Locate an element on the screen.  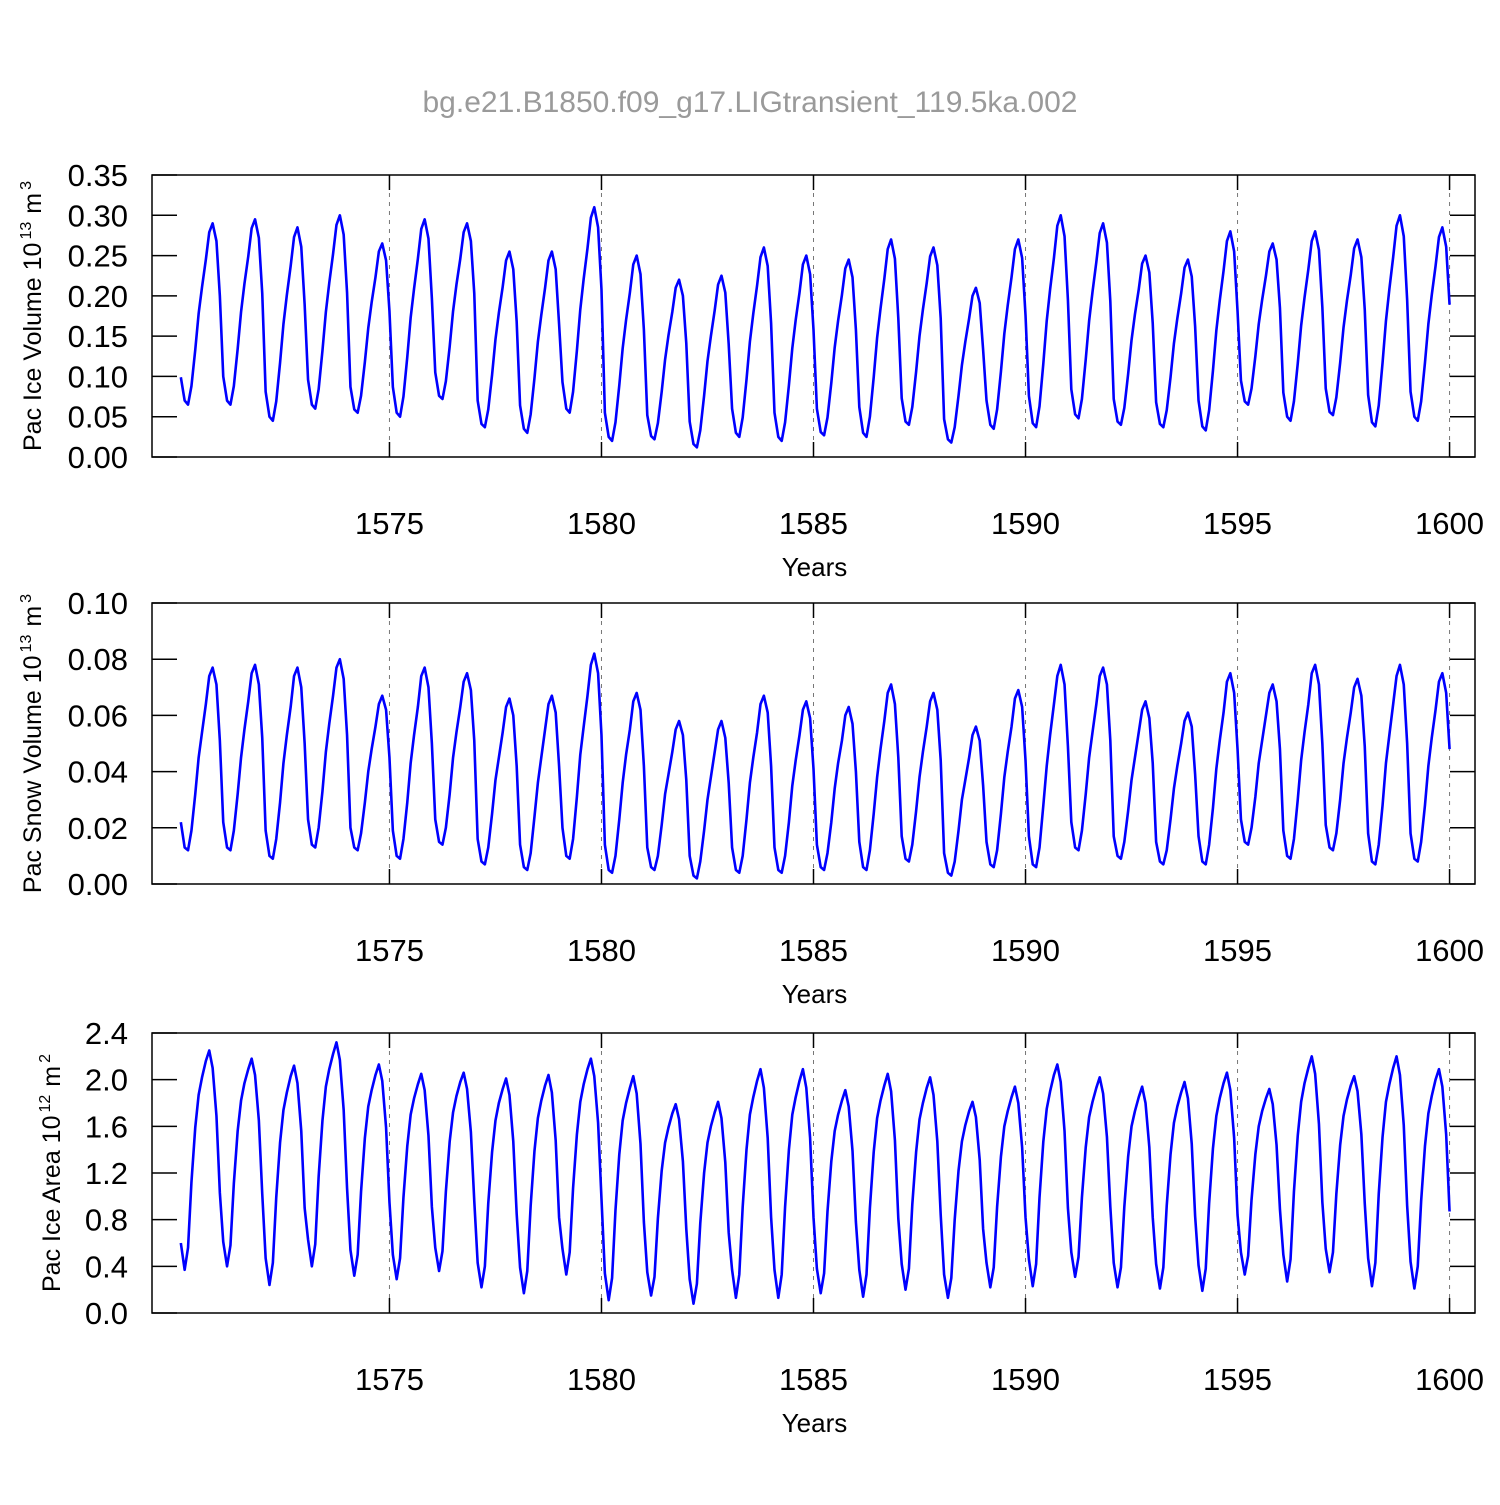
y-axis-title-text: Pac Ice Area 10 is located at coordinates (52, 1204).